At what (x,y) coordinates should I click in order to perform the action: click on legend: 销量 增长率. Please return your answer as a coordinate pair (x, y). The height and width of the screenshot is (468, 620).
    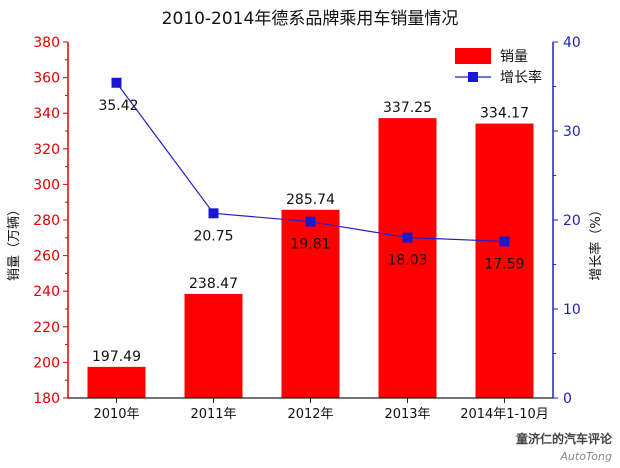
    Looking at the image, I should click on (498, 67).